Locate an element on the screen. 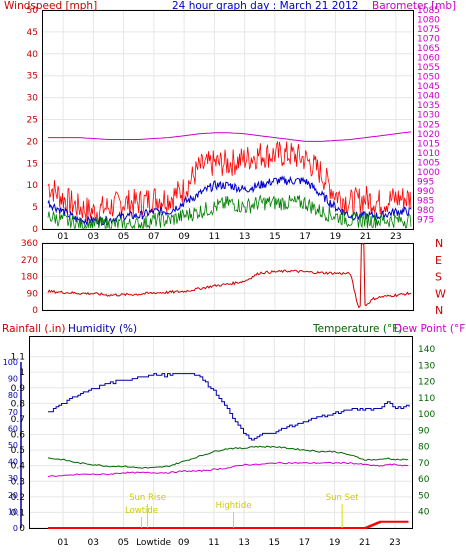  sunset-marker: Sun Set is located at coordinates (342, 498).